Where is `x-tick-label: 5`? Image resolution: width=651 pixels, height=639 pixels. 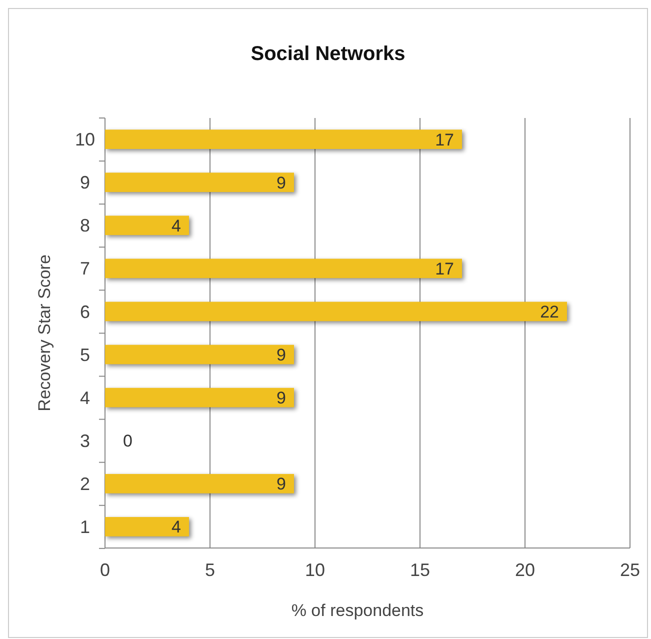 x-tick-label: 5 is located at coordinates (210, 570).